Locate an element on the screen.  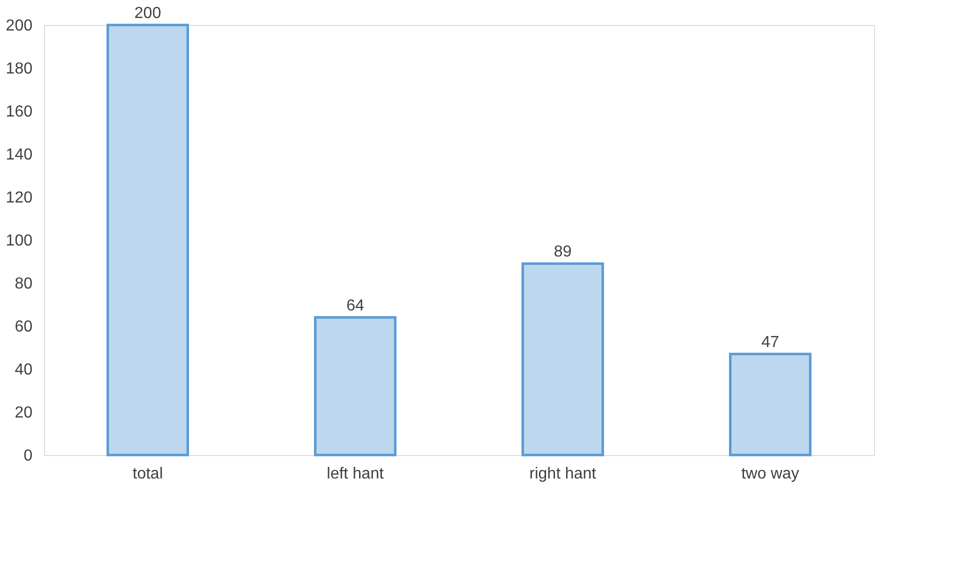
y-tick-label: 160 is located at coordinates (19, 112).